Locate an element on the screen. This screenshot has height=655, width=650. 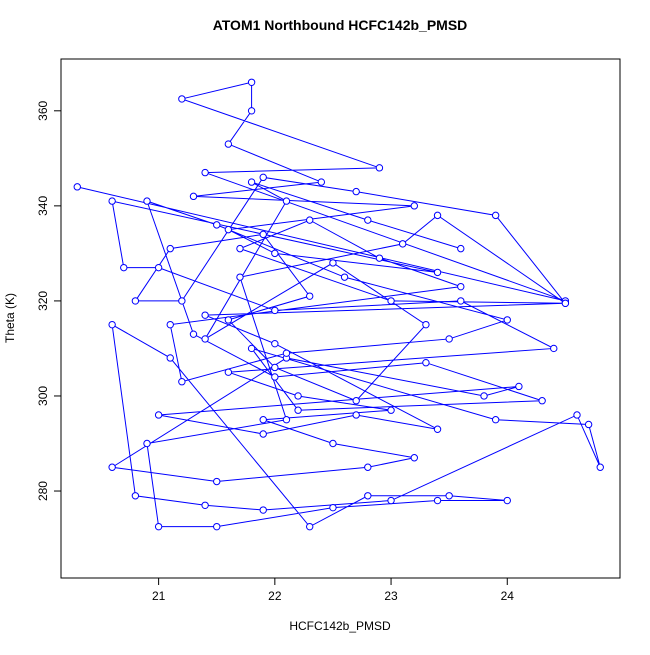
y-axis-label: Theta (K) is located at coordinates (10, 318).